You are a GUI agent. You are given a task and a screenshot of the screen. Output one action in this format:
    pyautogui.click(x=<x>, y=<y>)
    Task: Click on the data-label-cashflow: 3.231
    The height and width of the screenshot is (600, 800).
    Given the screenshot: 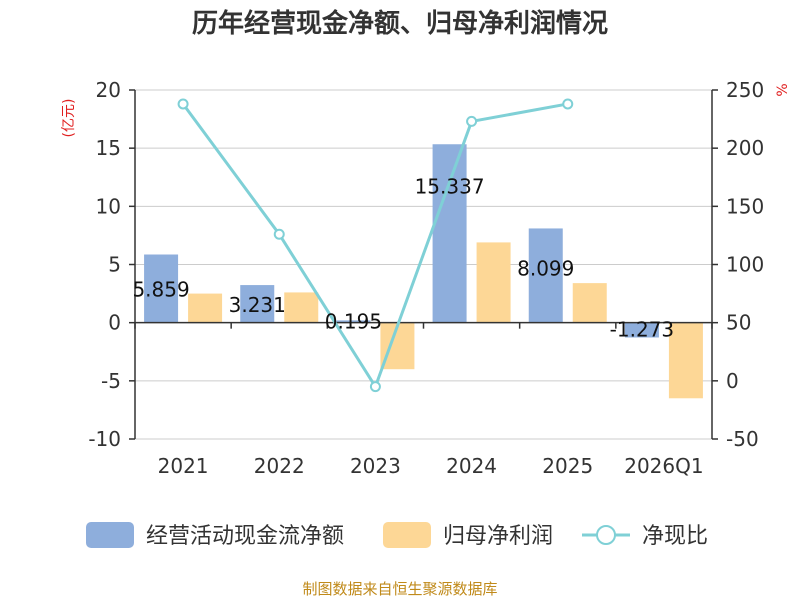 What is the action you would take?
    pyautogui.click(x=257, y=305)
    